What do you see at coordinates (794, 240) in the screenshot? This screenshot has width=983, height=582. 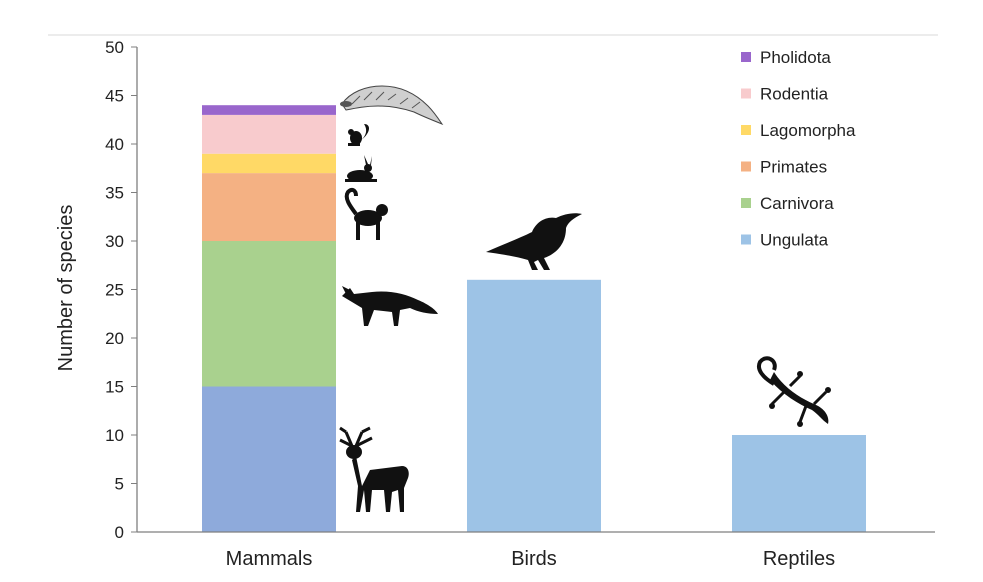 I see `legend-label-ungulata: Ungulata` at bounding box center [794, 240].